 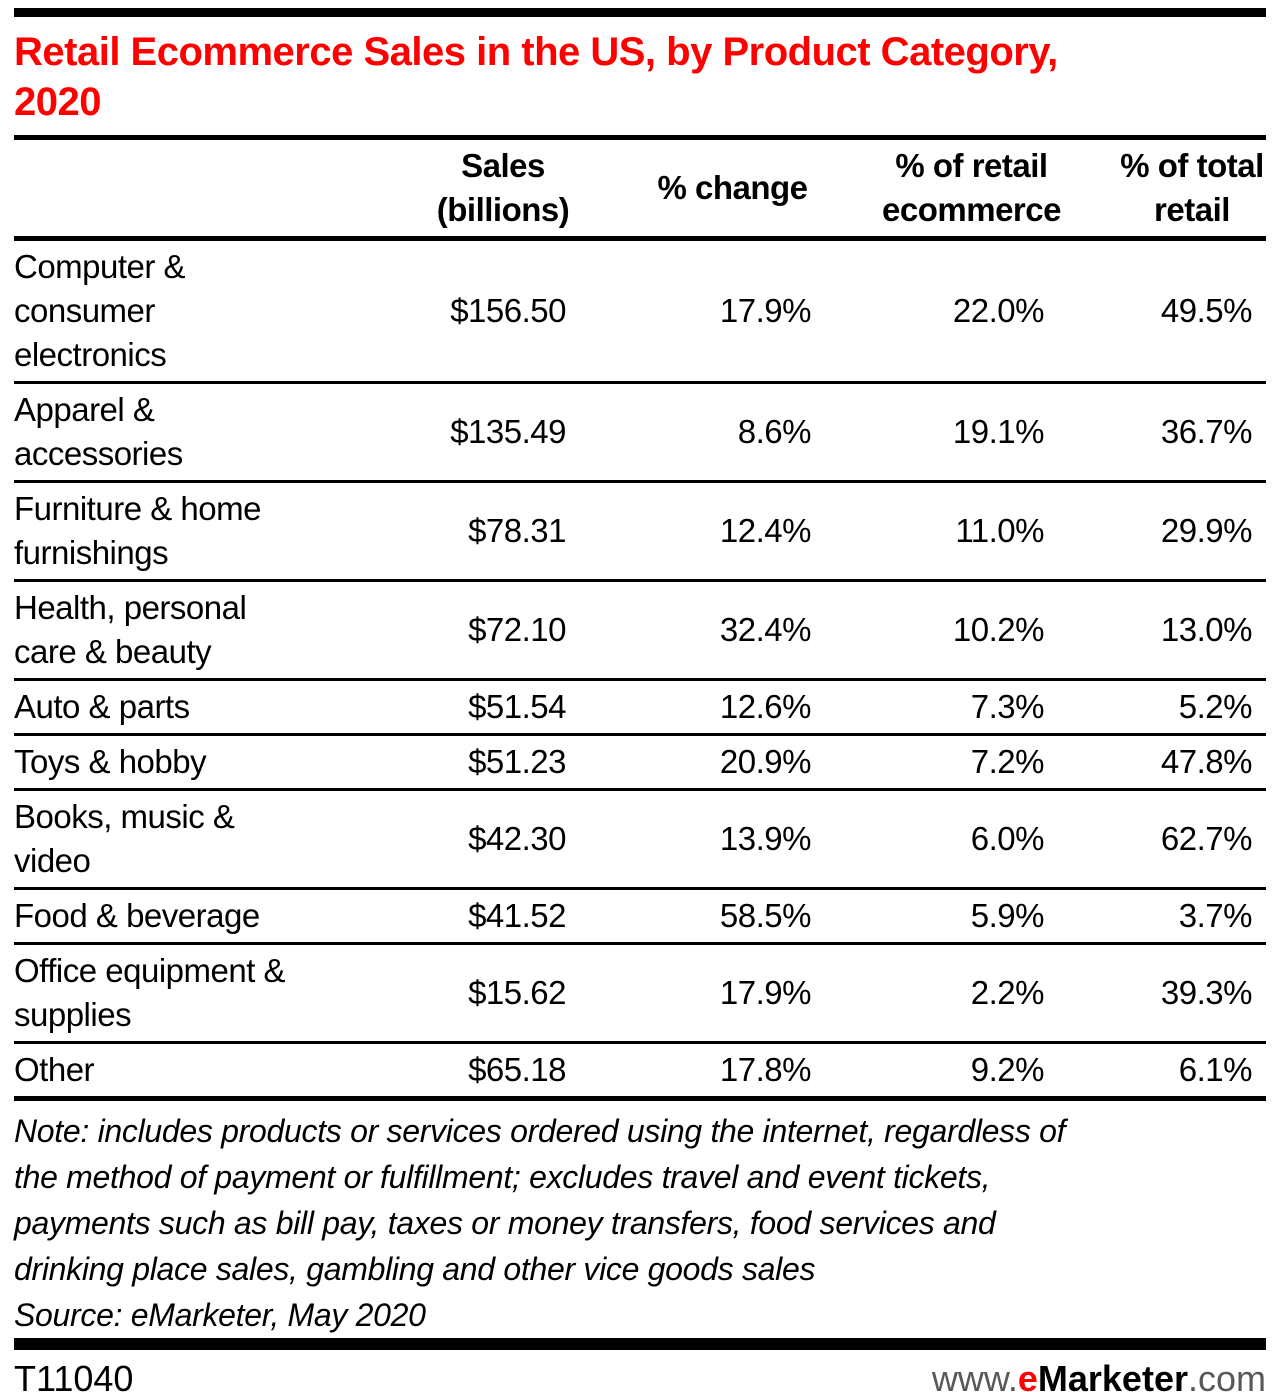 I want to click on url-com: .com, so click(x=1226, y=1375).